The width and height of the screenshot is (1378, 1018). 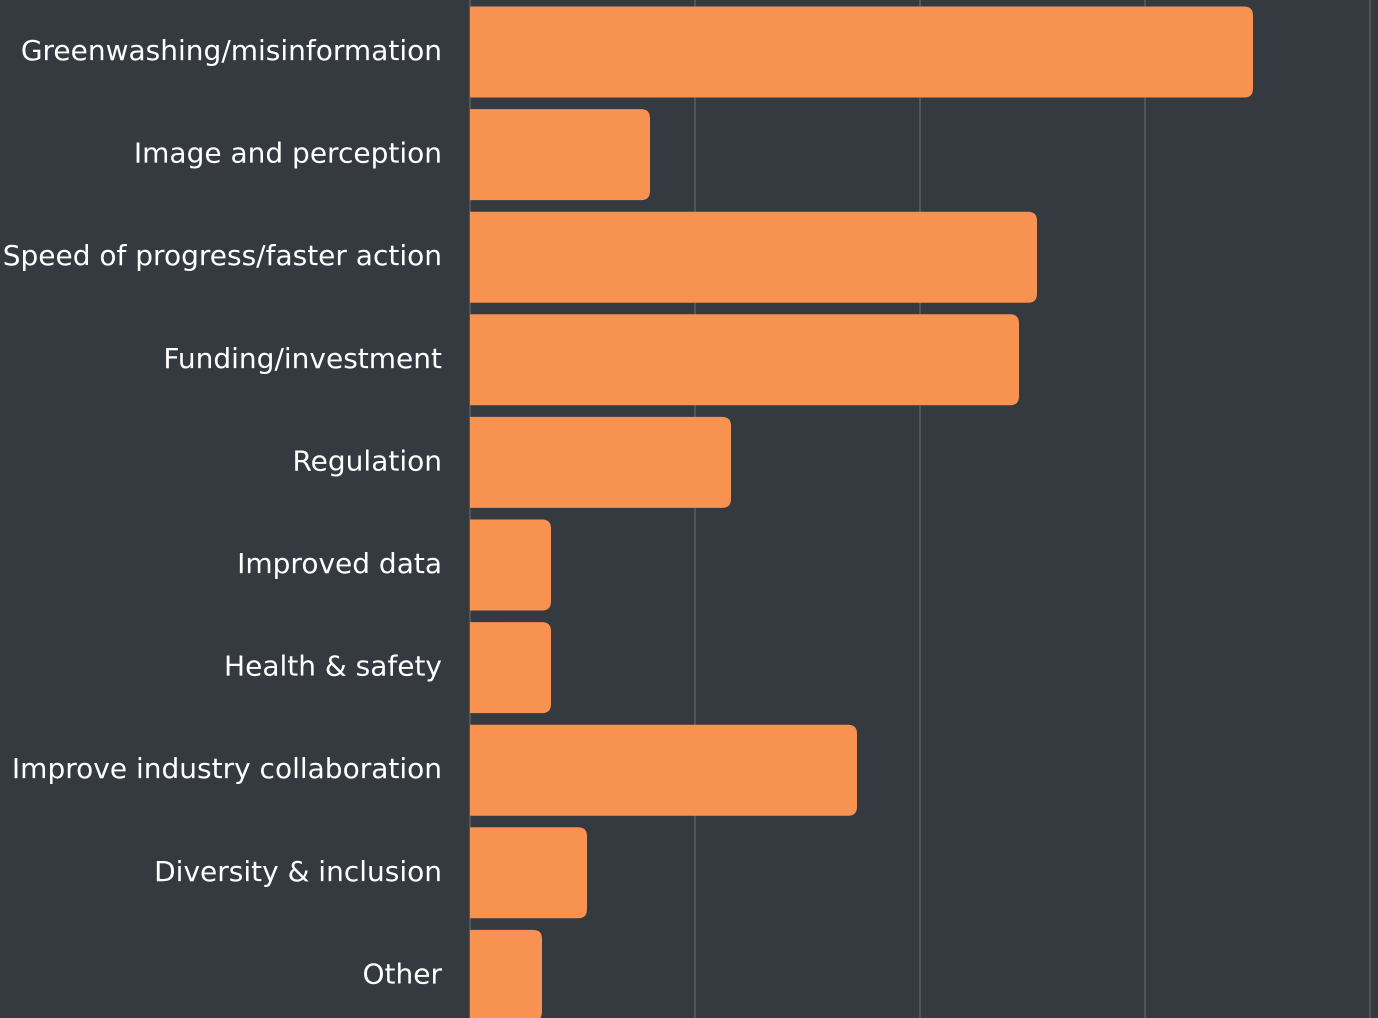 What do you see at coordinates (298, 871) in the screenshot?
I see `category-label: Diversity & inclusion` at bounding box center [298, 871].